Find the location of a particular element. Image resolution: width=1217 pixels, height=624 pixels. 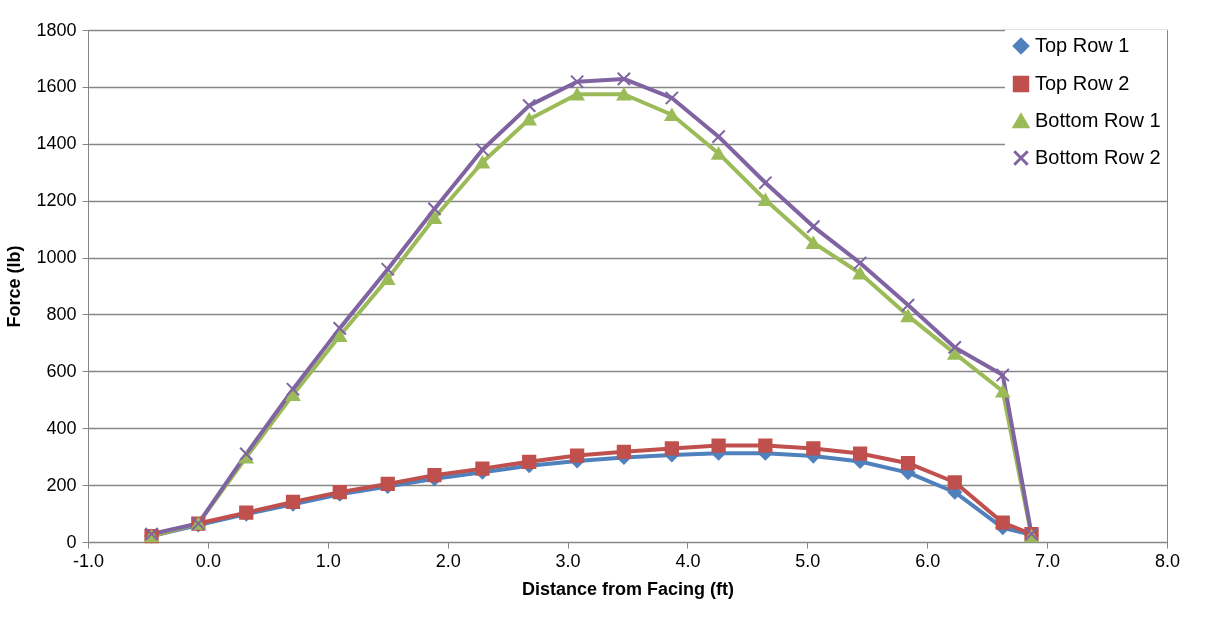

x-tick-label: 5.0 is located at coordinates (808, 560).